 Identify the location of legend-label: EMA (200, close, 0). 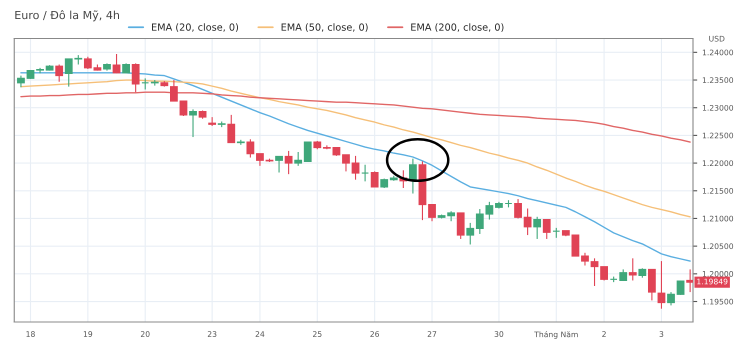
(457, 27).